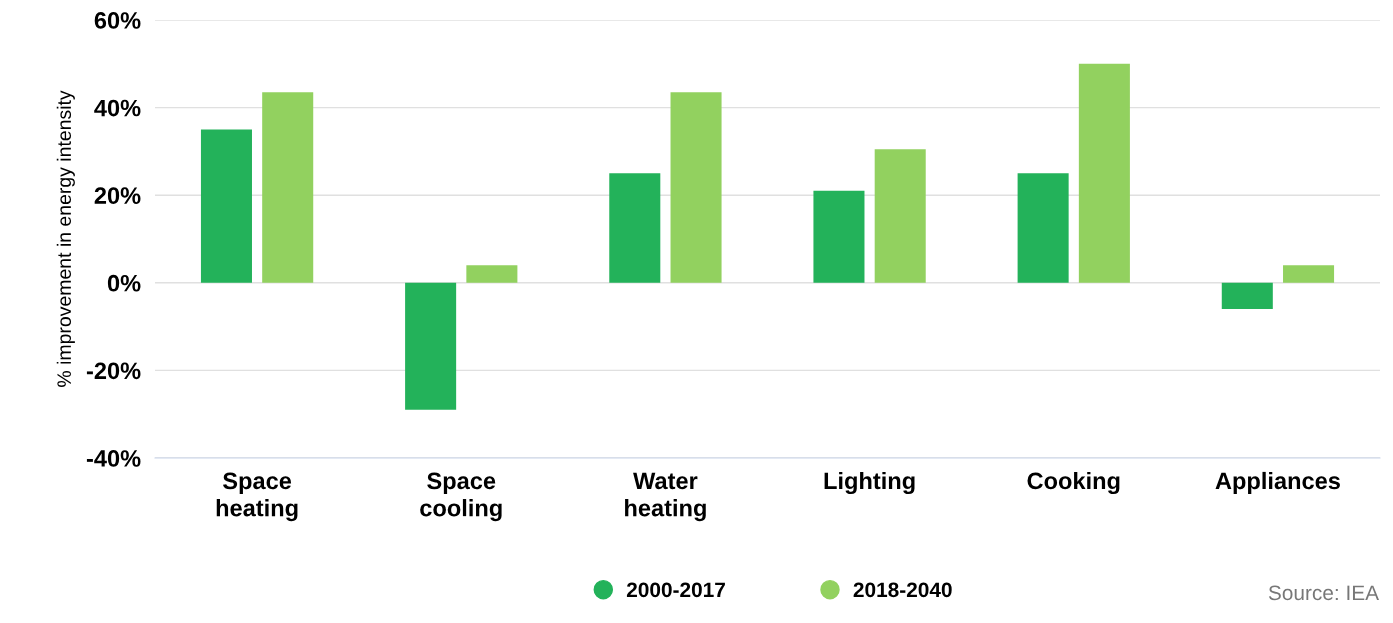 The width and height of the screenshot is (1393, 623). What do you see at coordinates (117, 195) in the screenshot?
I see `y-tick-label: 20%` at bounding box center [117, 195].